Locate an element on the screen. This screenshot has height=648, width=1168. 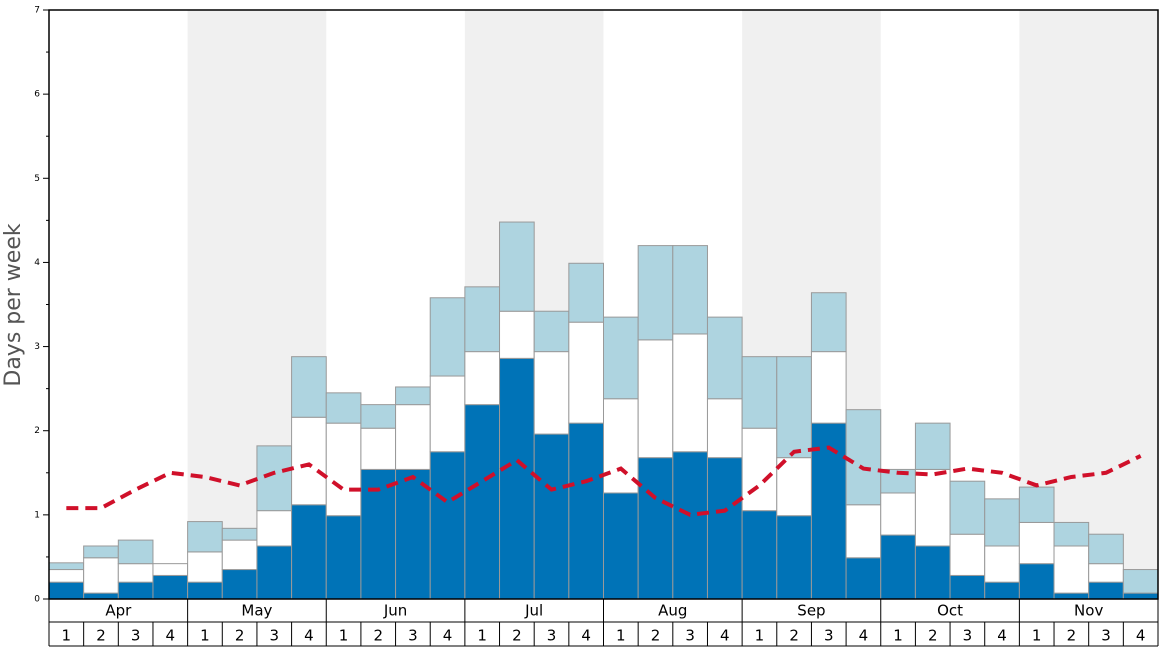
month-label: Aug is located at coordinates (672, 611).